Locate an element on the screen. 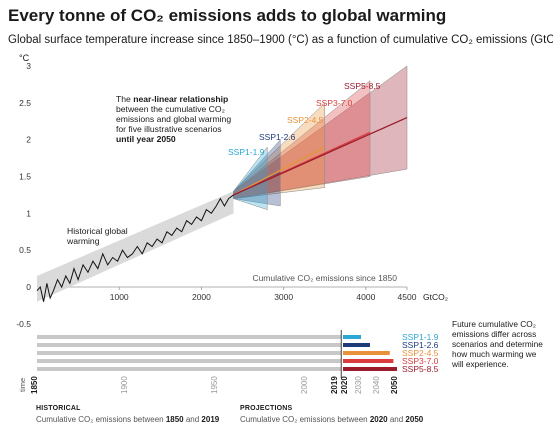  timeline-year-2020: 2020 is located at coordinates (344, 385).